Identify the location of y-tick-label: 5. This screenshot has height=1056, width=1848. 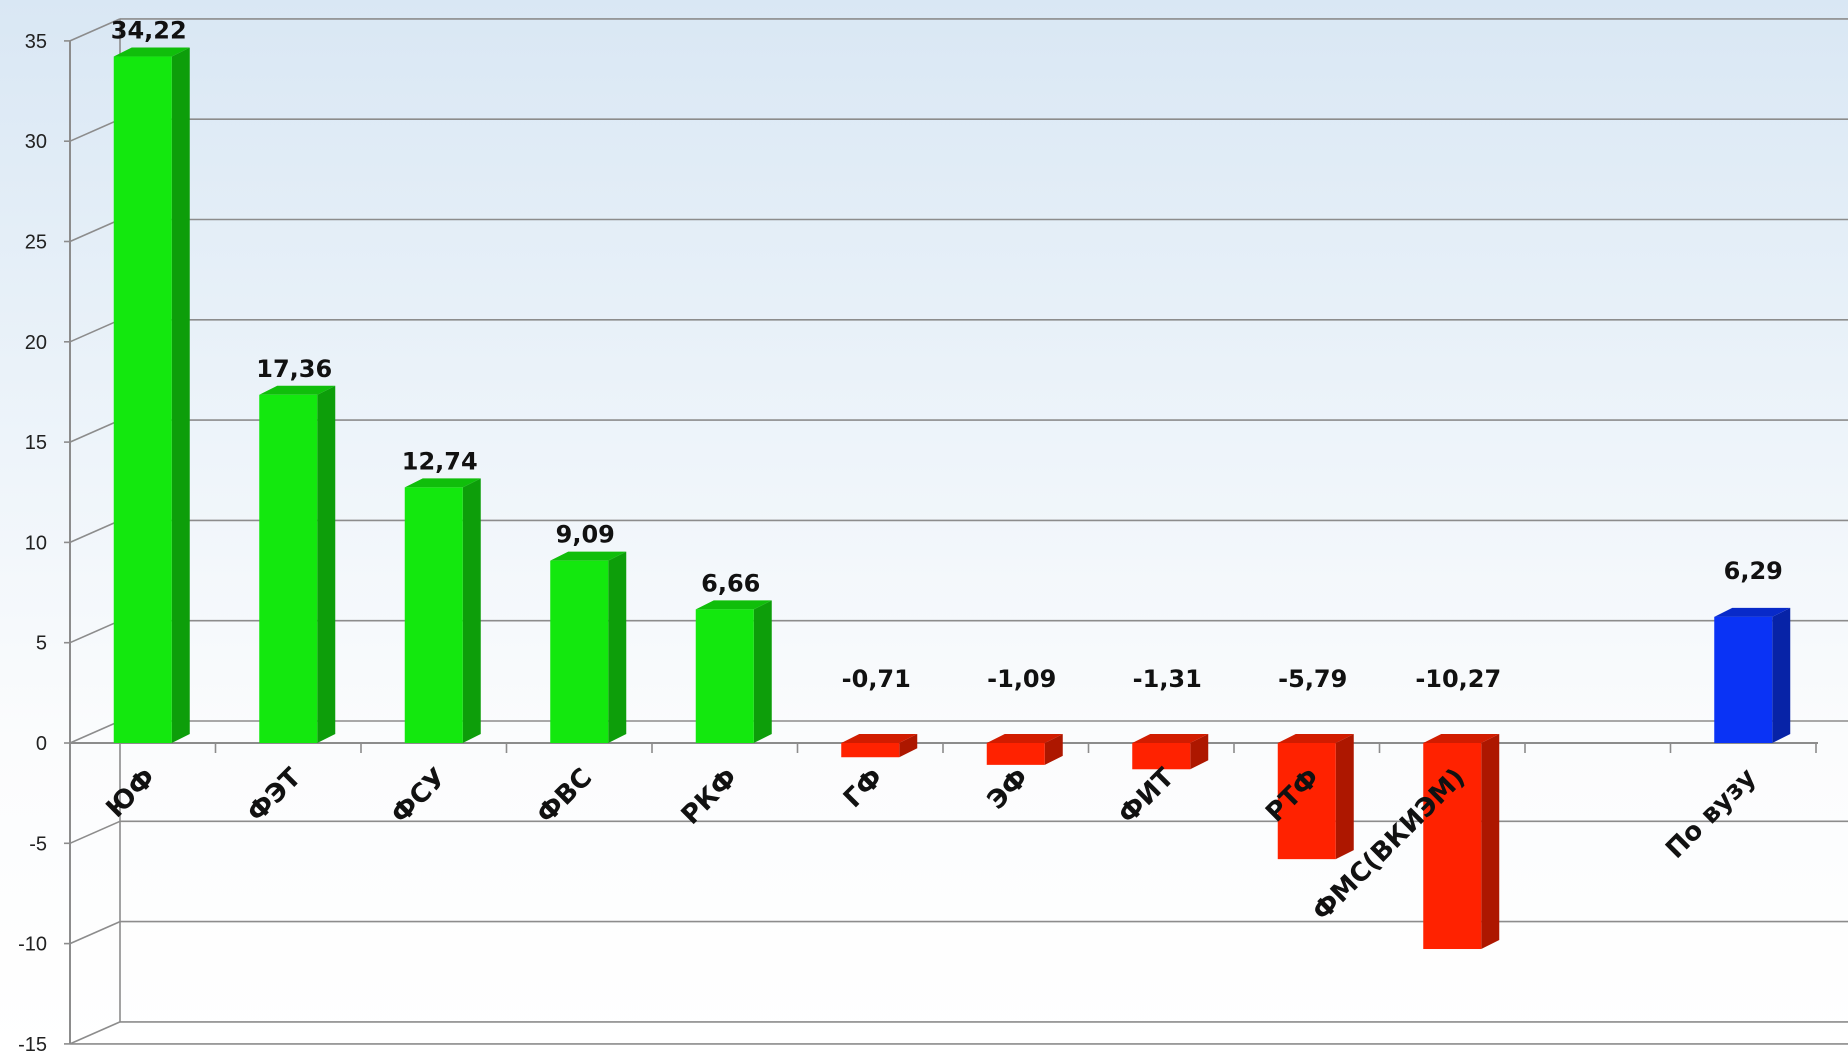
(41, 644).